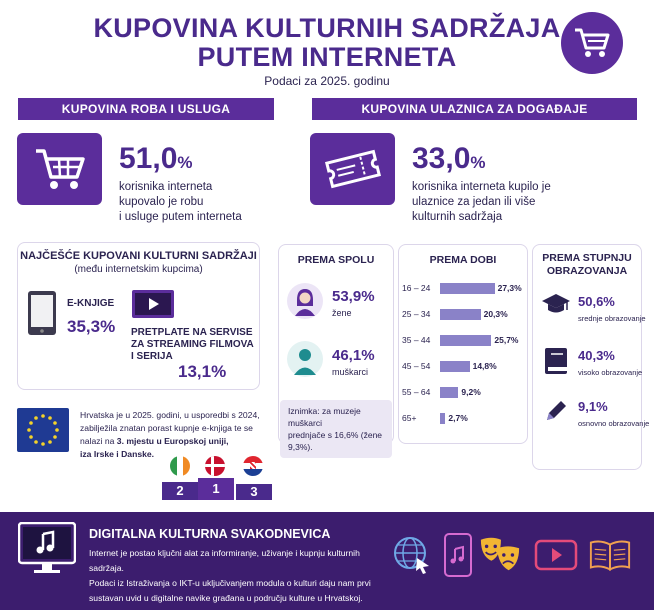  I want to click on age-value: 25,7%, so click(506, 340).